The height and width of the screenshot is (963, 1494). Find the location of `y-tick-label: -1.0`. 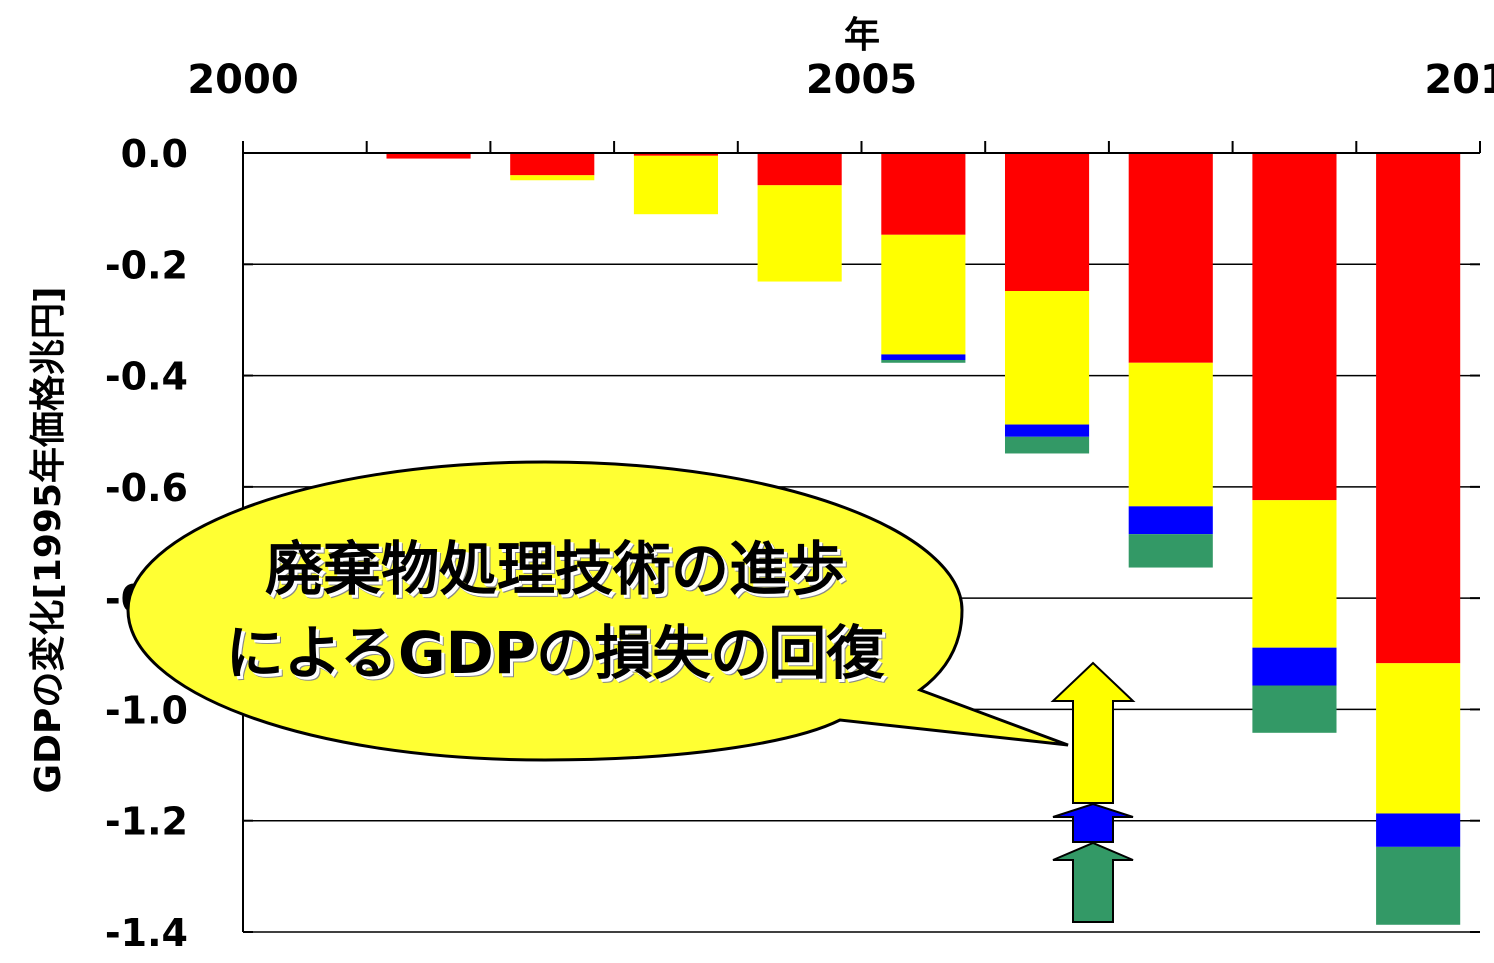

y-tick-label: -1.0 is located at coordinates (146, 710).